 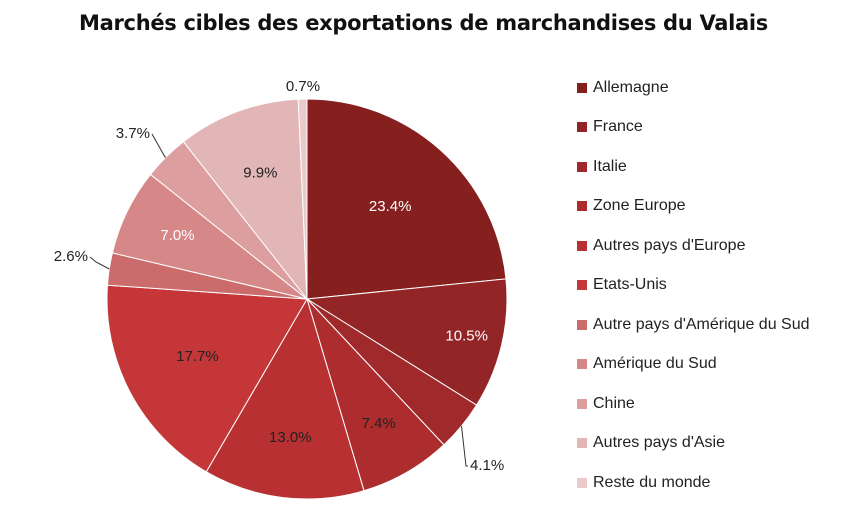 I want to click on legend-item: Zone Europe, so click(x=693, y=207).